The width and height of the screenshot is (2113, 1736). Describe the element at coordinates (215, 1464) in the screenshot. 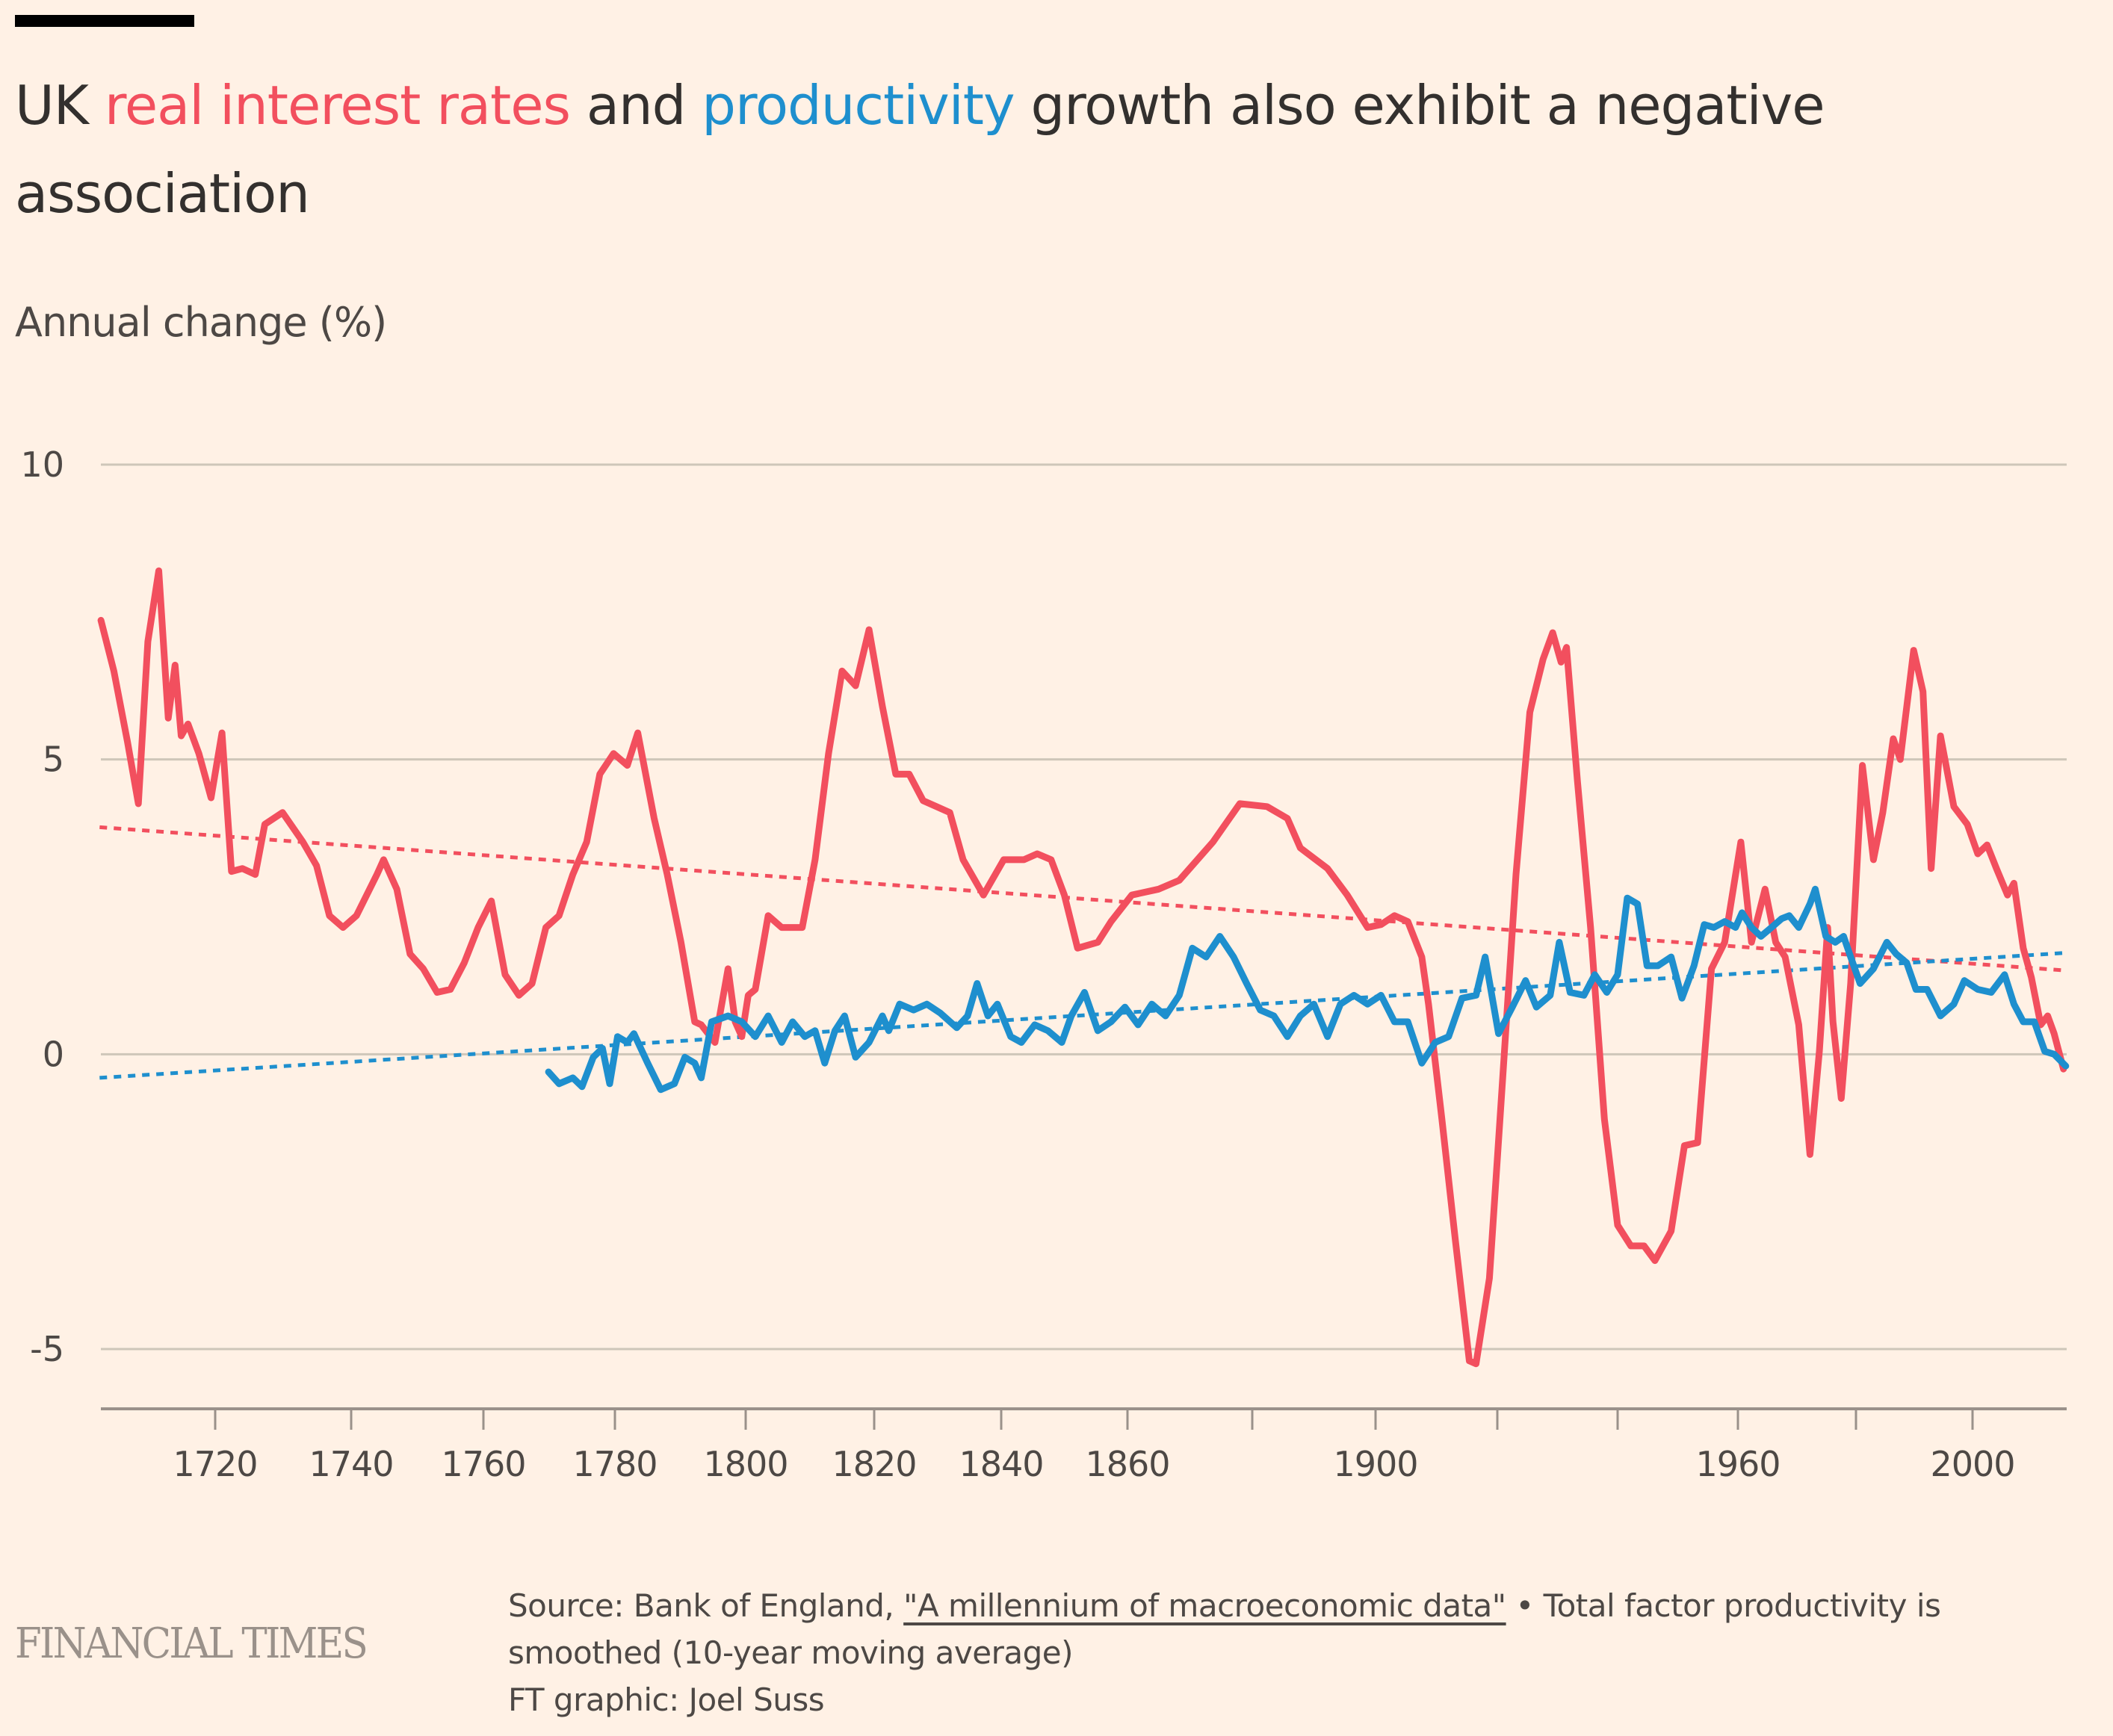

I see `x-tick-label: 1720` at that location.